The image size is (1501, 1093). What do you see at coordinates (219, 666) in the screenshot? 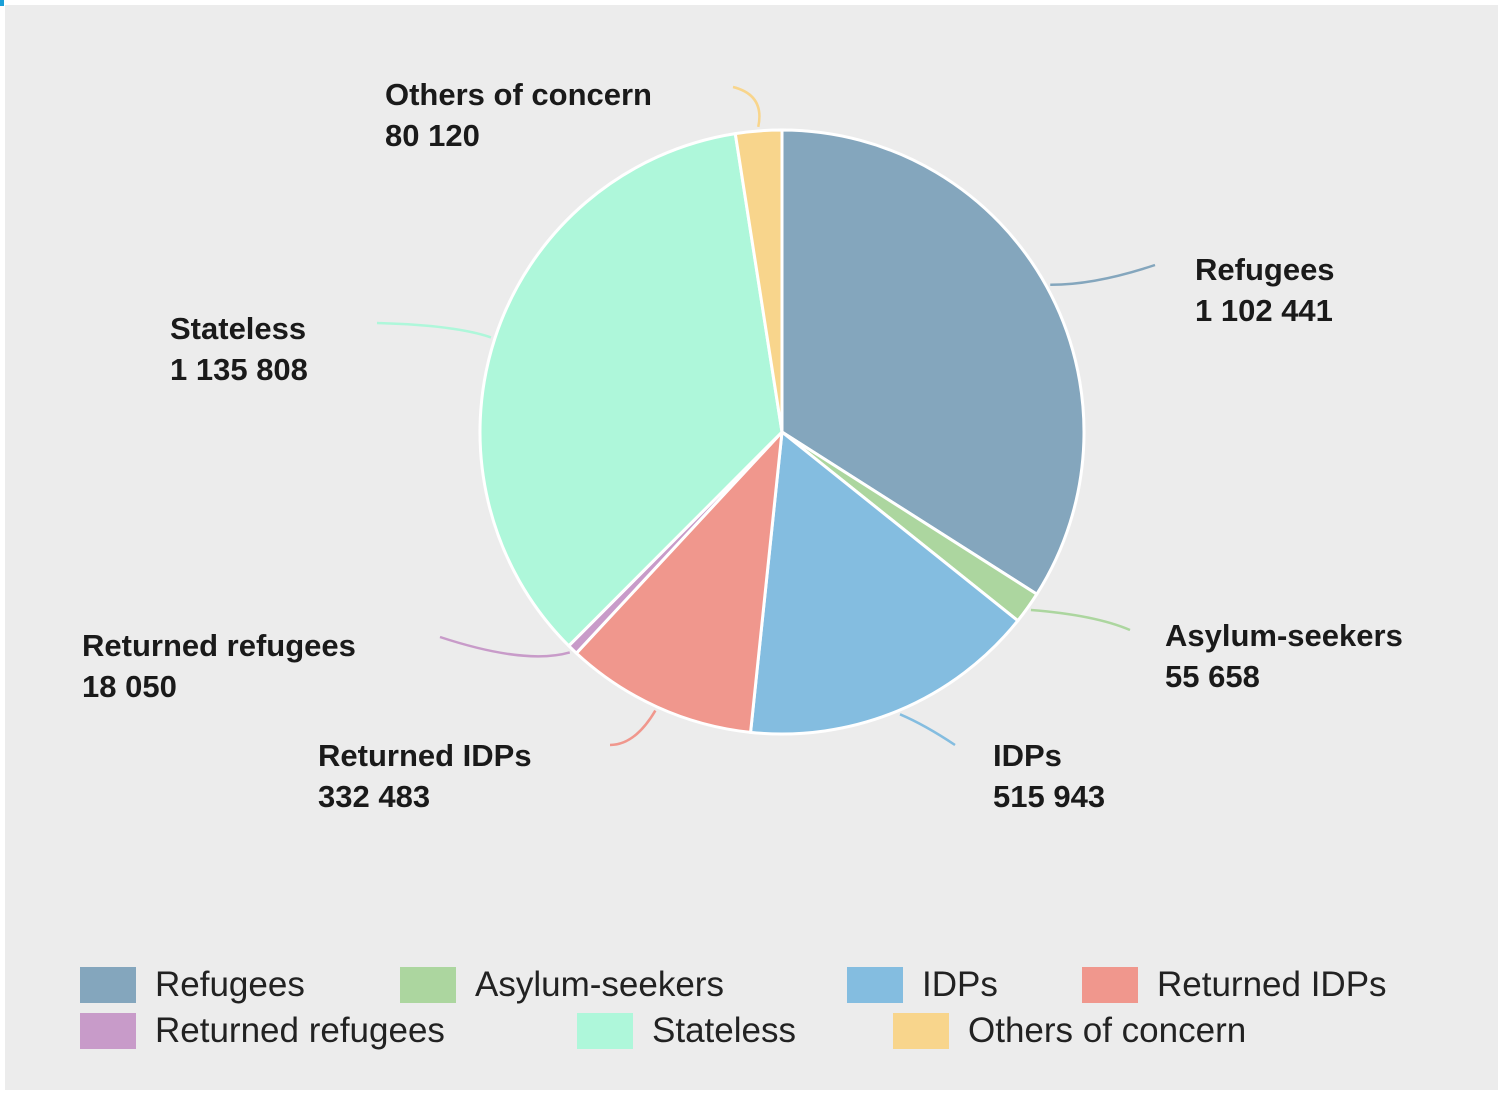
I see `slice-label-returned-refugees: Returned refugees 18 050` at bounding box center [219, 666].